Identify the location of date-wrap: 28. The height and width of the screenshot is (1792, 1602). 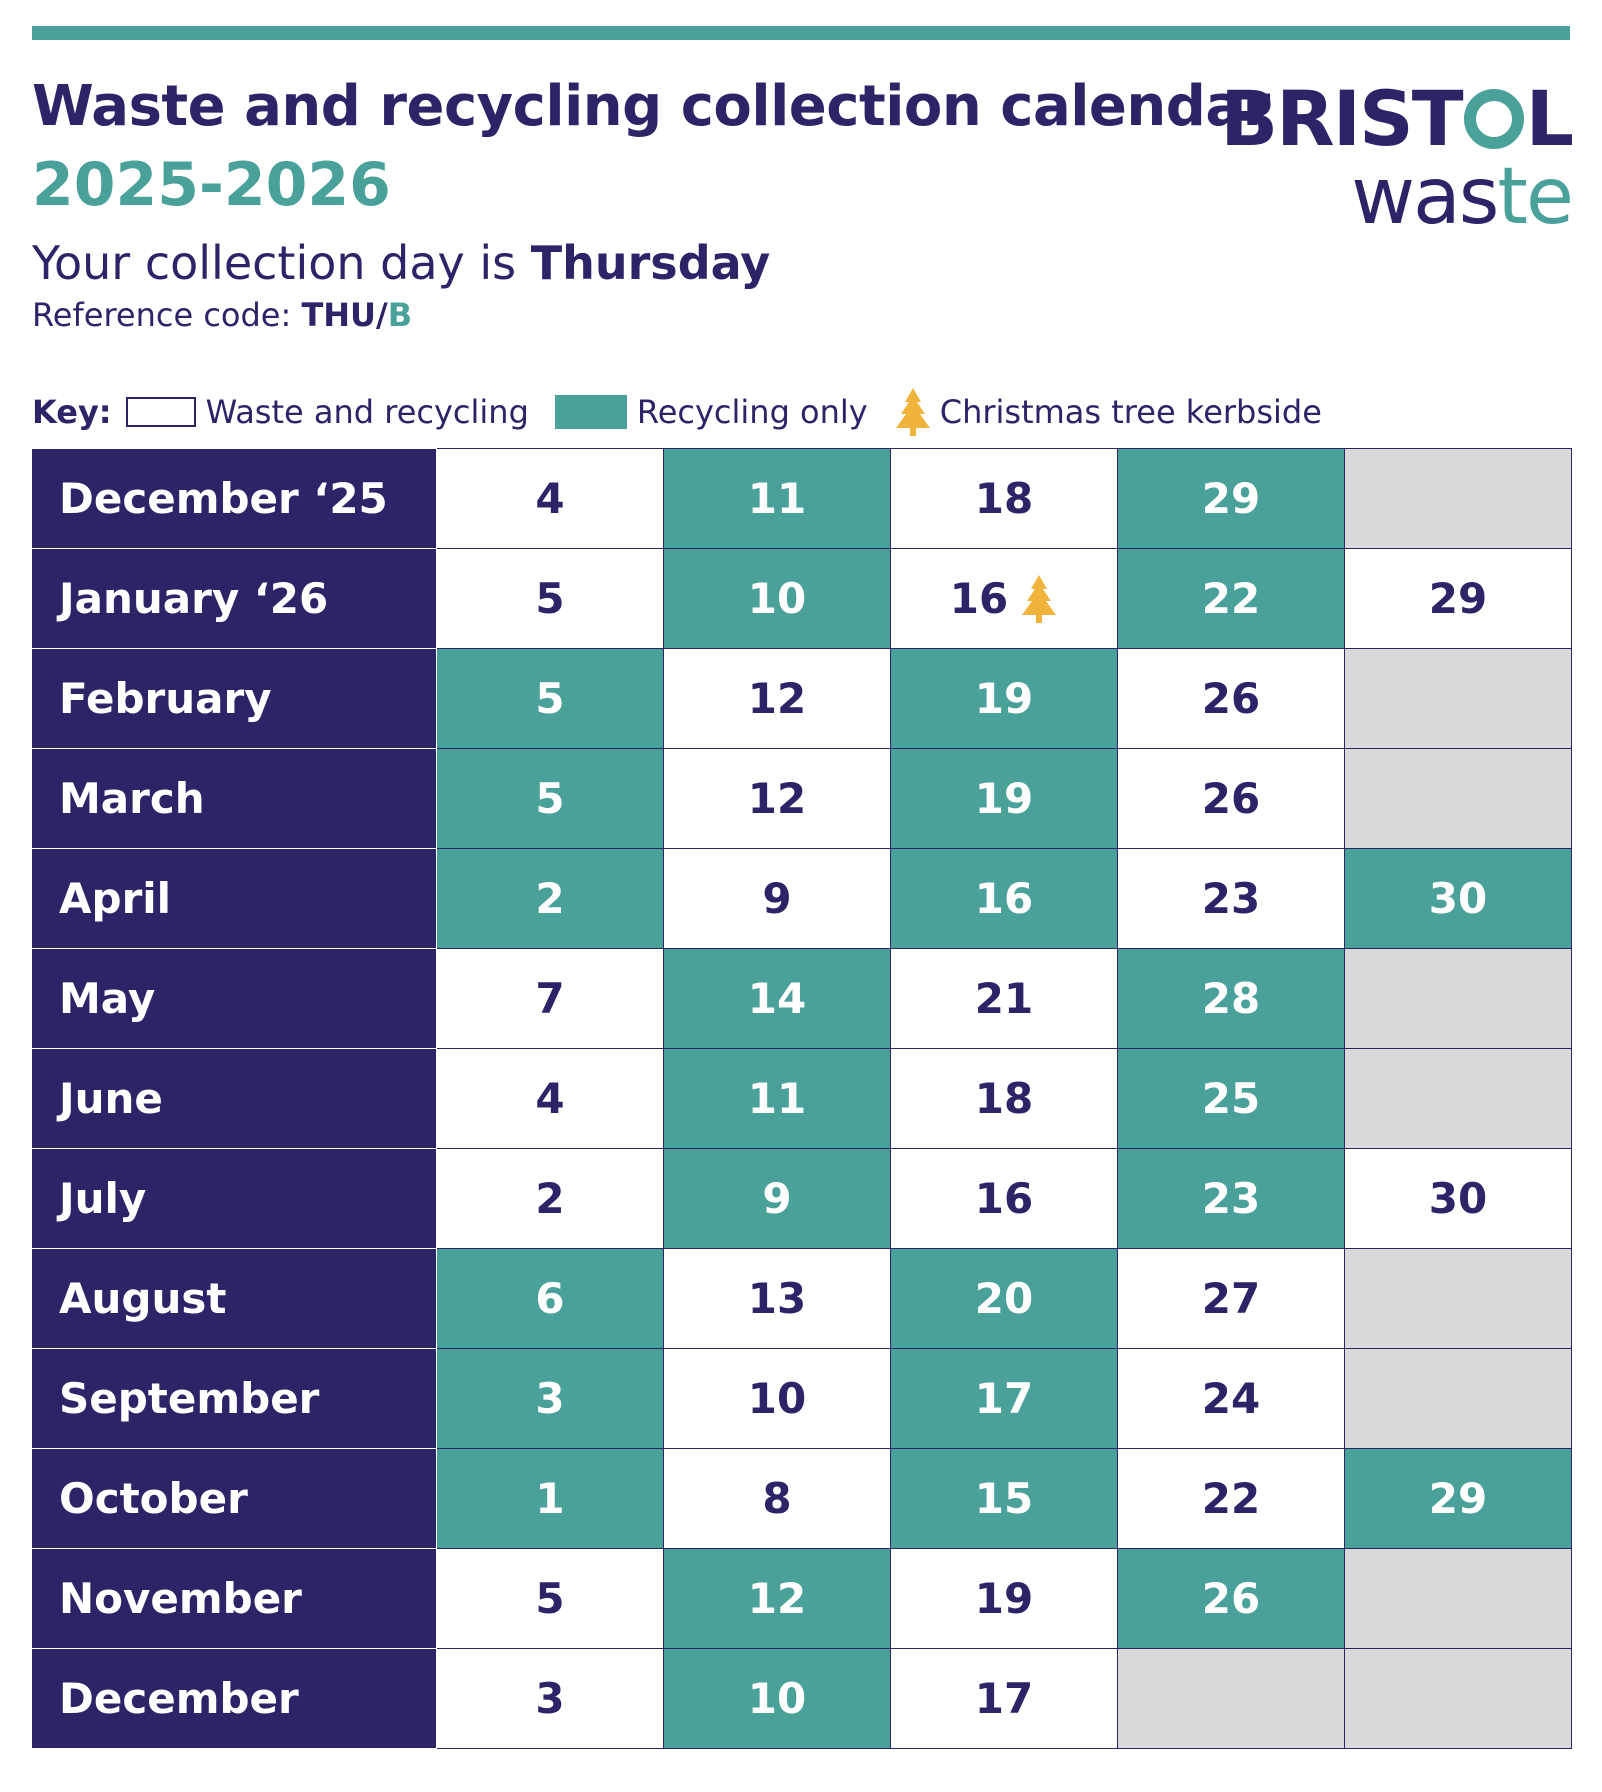
(1231, 998).